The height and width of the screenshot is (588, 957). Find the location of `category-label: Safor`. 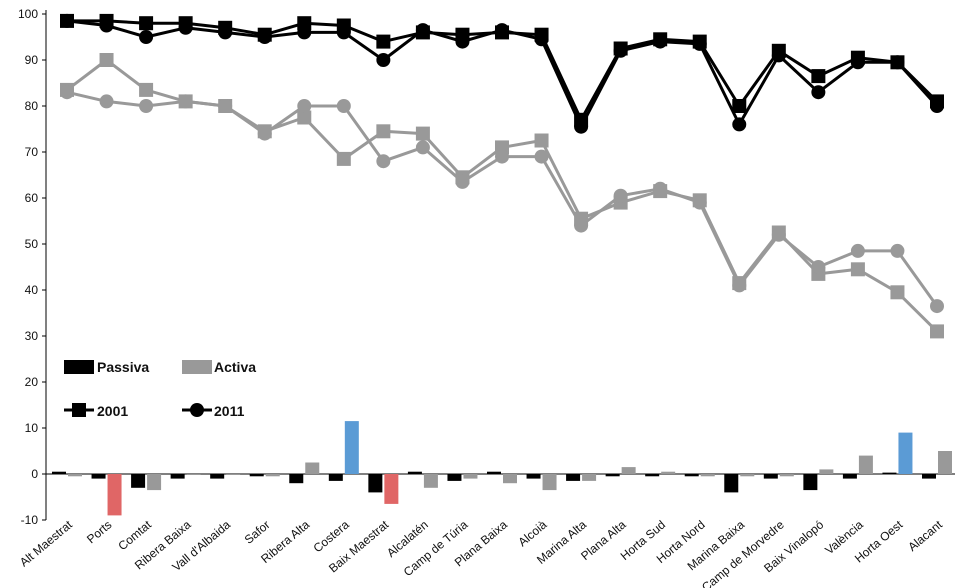

category-label: Safor is located at coordinates (257, 532).